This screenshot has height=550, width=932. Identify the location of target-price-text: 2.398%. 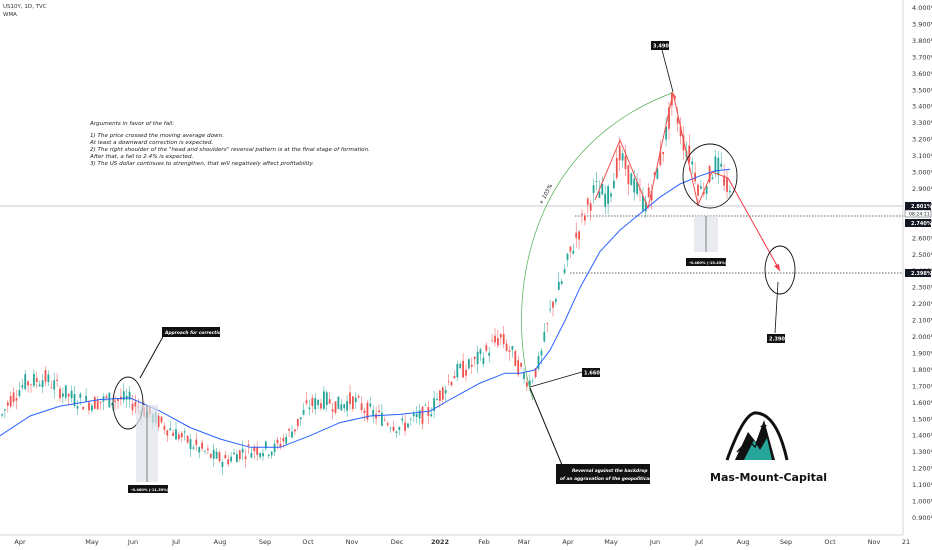
(921, 274).